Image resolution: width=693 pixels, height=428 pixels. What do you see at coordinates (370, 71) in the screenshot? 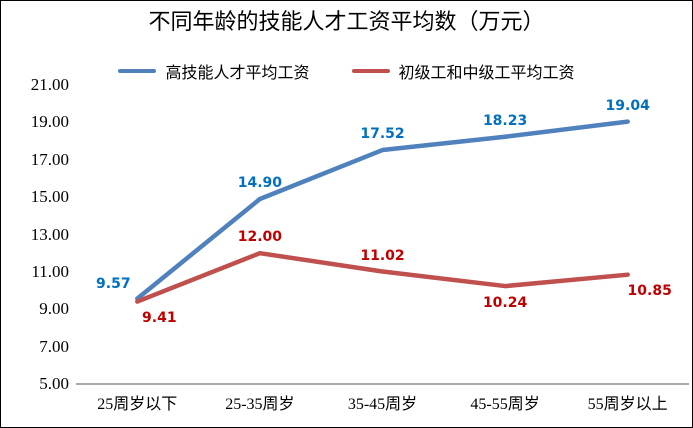
I see `legend-line-swatch-red` at bounding box center [370, 71].